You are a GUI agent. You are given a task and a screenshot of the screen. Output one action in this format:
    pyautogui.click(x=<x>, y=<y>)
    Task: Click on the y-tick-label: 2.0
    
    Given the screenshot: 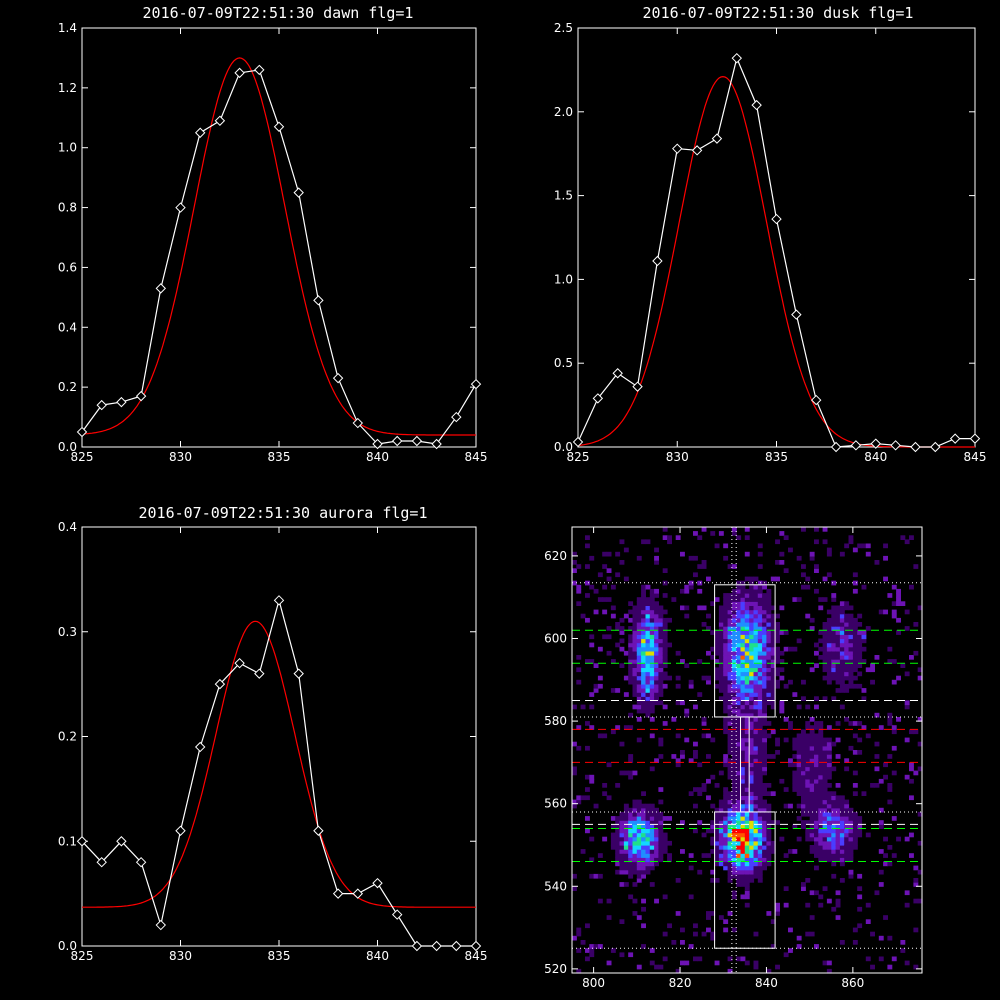 What is the action you would take?
    pyautogui.click(x=563, y=112)
    